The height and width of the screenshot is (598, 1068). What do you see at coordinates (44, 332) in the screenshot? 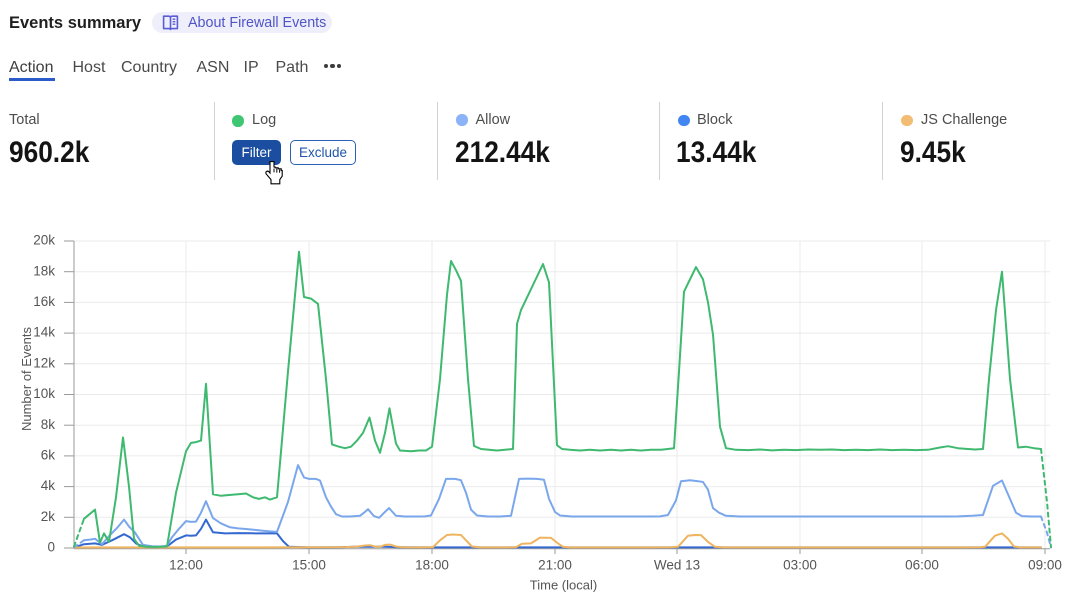
I see `svg-text: 14k` at bounding box center [44, 332].